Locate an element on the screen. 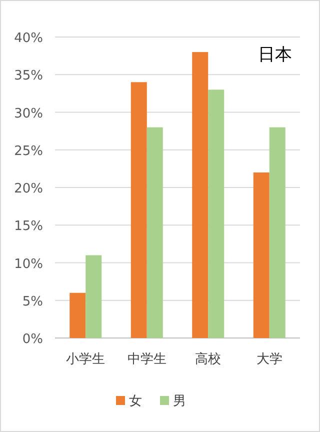 The height and width of the screenshot is (432, 320). x-tick-label: 大学 is located at coordinates (269, 359).